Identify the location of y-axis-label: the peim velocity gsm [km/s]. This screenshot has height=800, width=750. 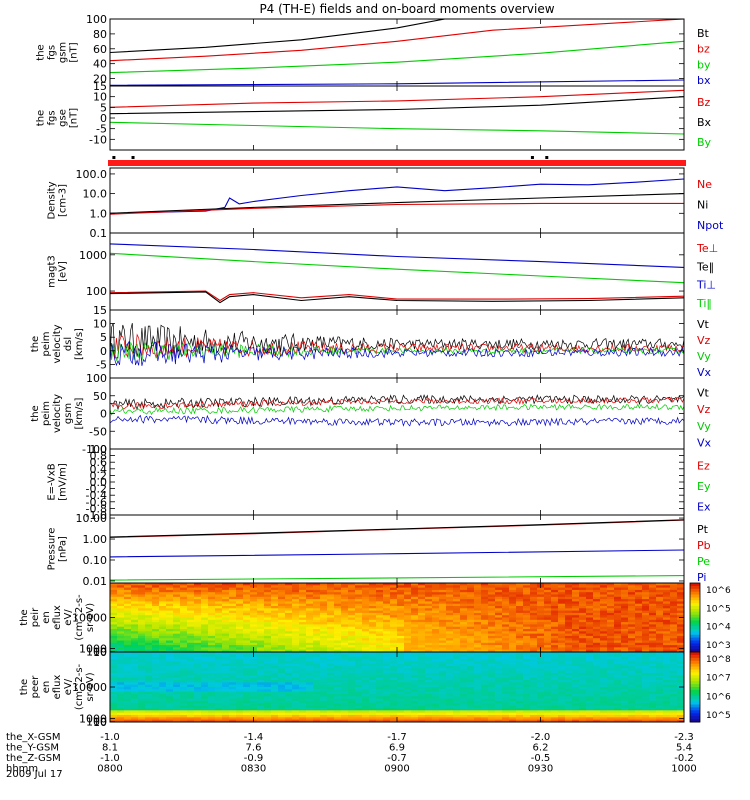
(57, 413).